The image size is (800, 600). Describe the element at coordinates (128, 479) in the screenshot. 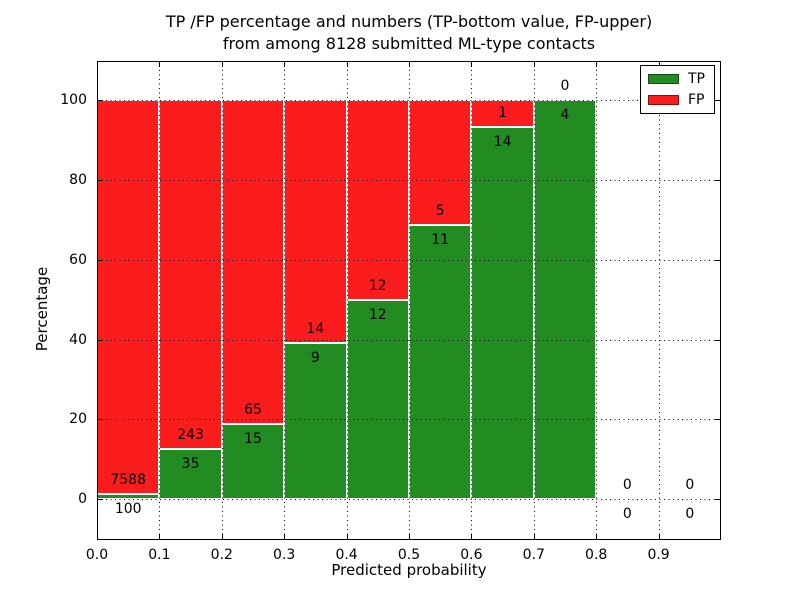

I see `fp-count-label: 7588` at that location.